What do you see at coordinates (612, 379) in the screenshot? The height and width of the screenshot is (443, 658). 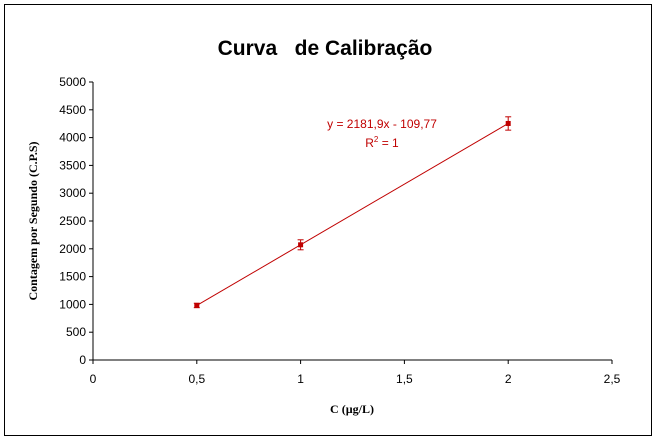 I see `x-tick-label: 2,5` at bounding box center [612, 379].